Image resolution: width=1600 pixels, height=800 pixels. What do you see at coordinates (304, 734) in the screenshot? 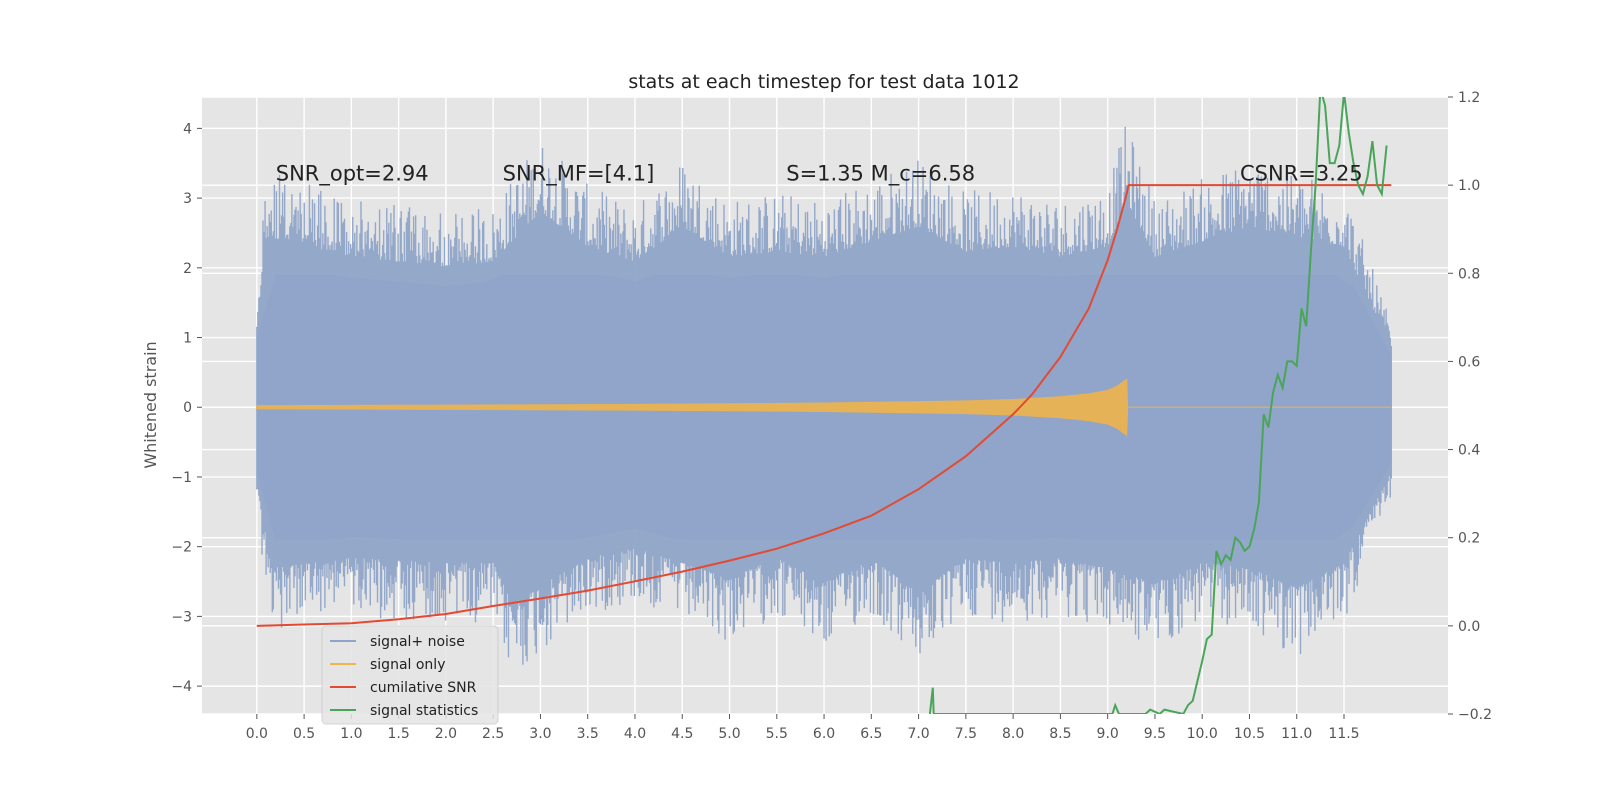
I see `x-tick-label: 0.5` at bounding box center [304, 734].